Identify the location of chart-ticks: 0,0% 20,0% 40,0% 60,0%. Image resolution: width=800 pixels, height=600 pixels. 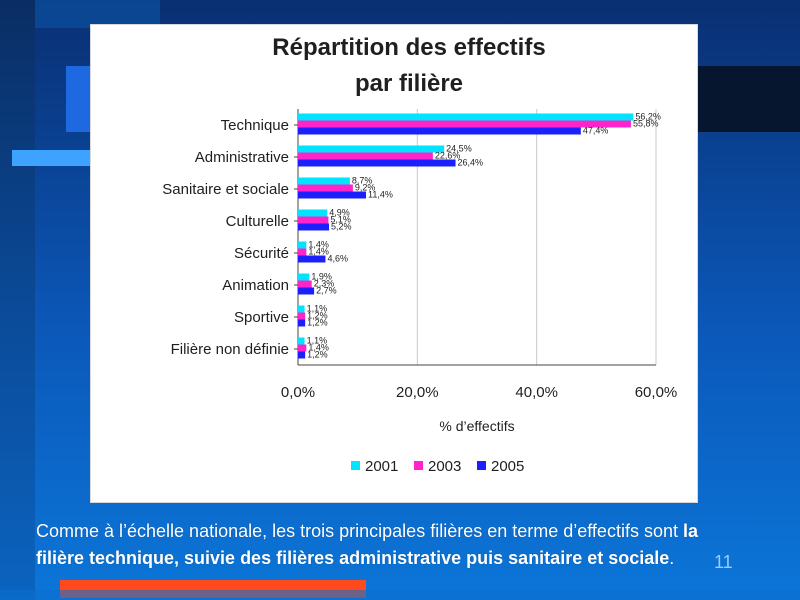
(479, 392).